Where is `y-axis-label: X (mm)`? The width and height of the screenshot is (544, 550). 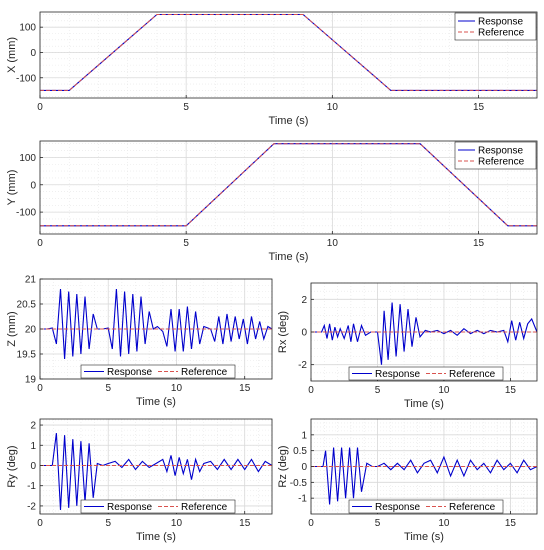
y-axis-label: X (mm) is located at coordinates (12, 55).